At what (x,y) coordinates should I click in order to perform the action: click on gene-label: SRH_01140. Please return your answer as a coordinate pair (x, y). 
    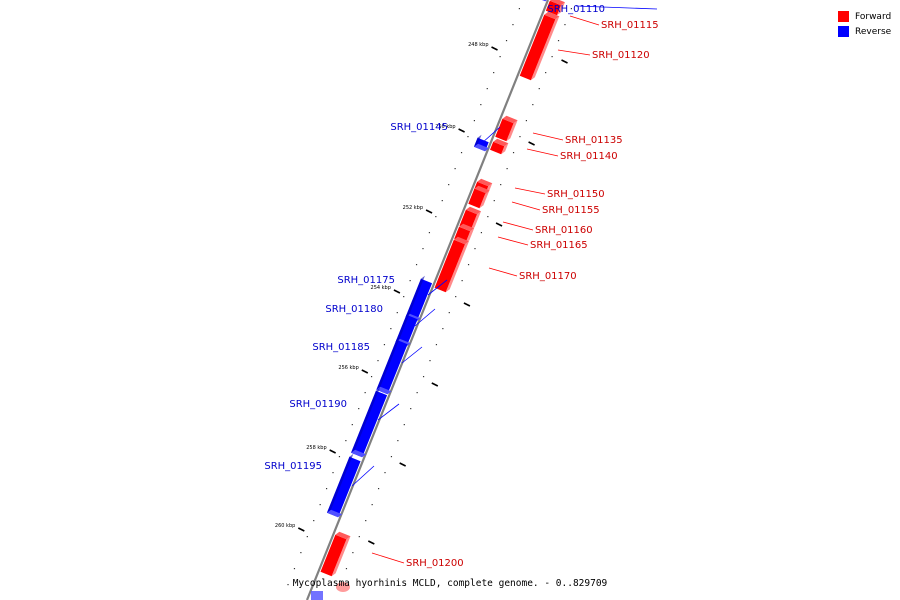
    Looking at the image, I should click on (589, 156).